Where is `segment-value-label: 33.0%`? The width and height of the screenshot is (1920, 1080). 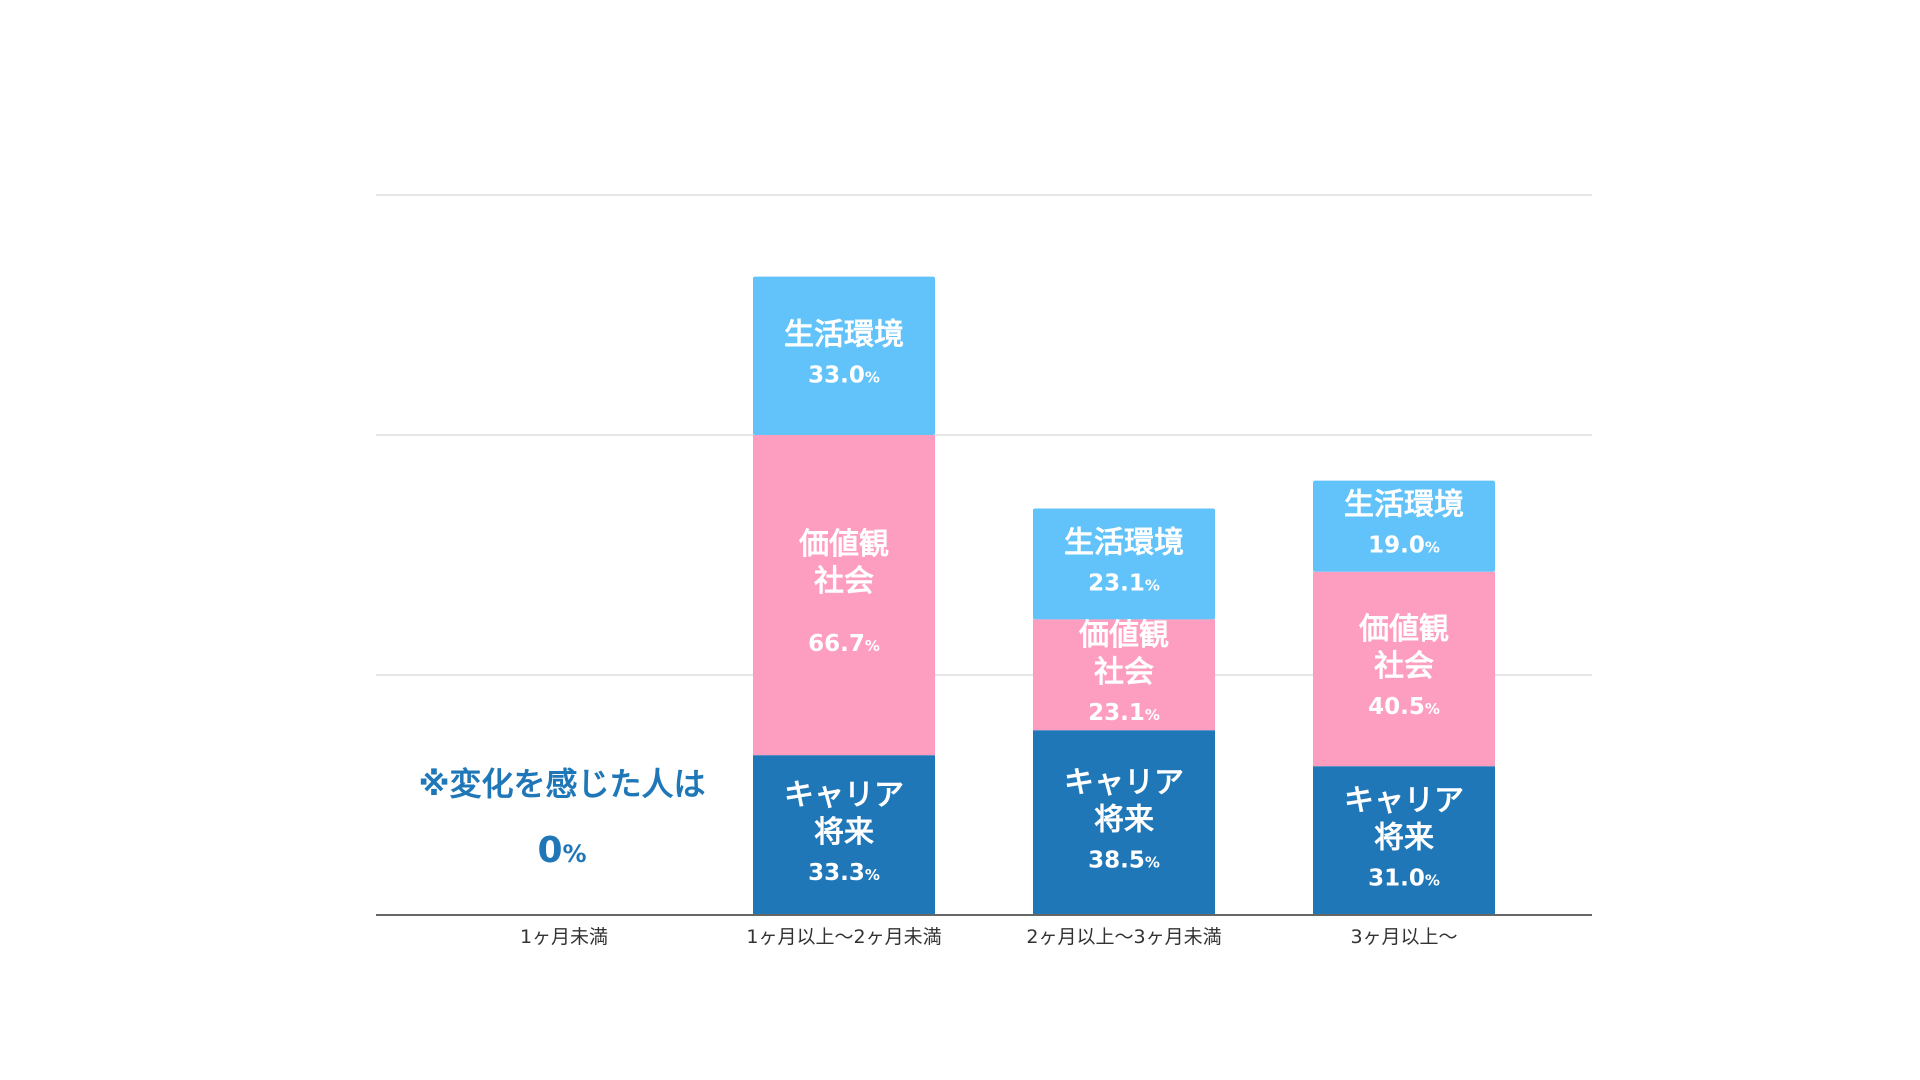
segment-value-label: 33.0% is located at coordinates (844, 375).